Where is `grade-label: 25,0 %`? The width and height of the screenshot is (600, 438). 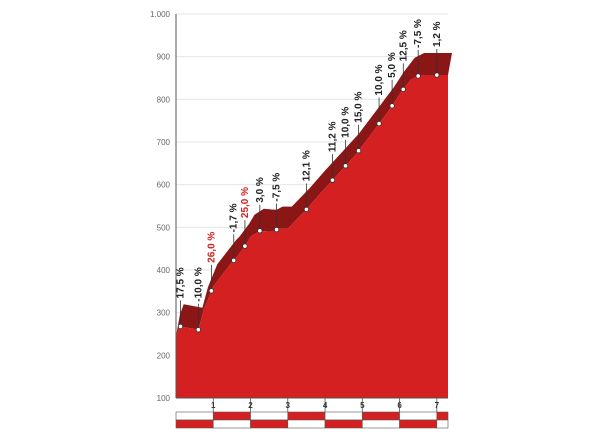
grade-label: 25,0 % is located at coordinates (245, 202).